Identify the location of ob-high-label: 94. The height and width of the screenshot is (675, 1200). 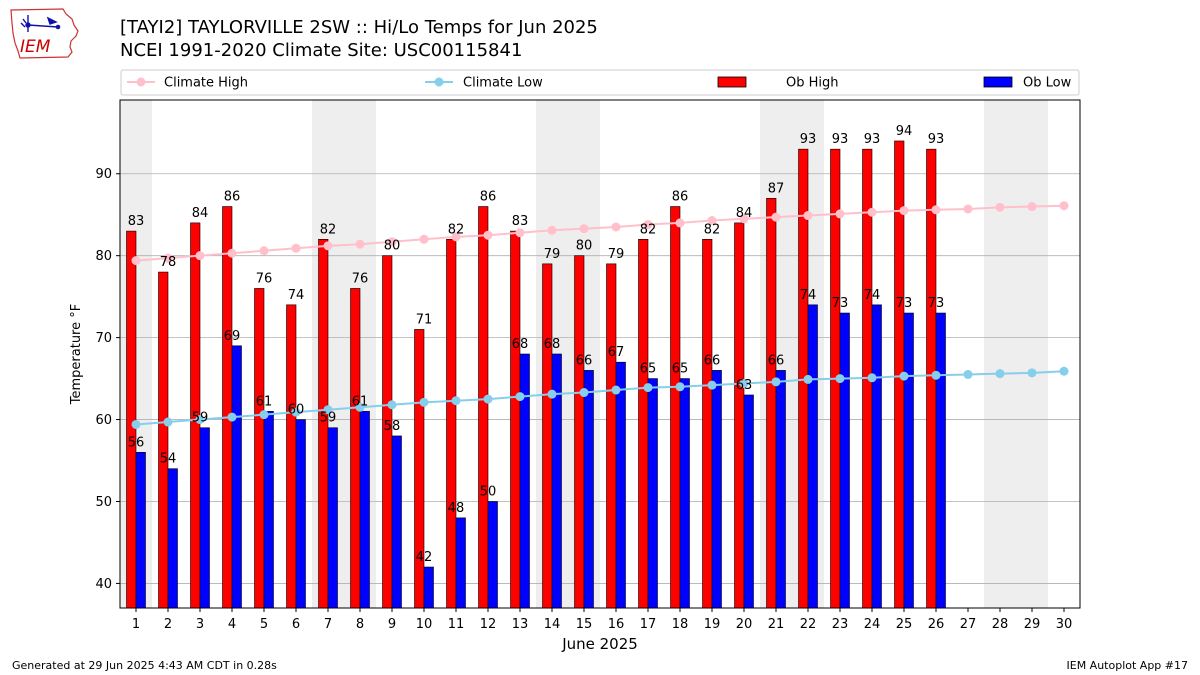
(904, 131).